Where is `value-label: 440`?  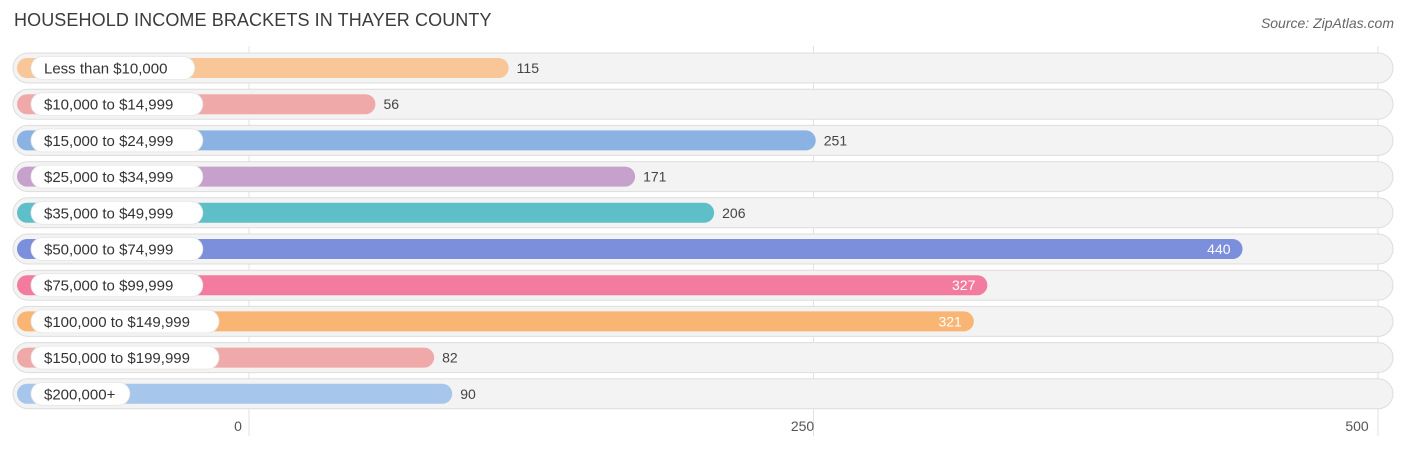 value-label: 440 is located at coordinates (1219, 249).